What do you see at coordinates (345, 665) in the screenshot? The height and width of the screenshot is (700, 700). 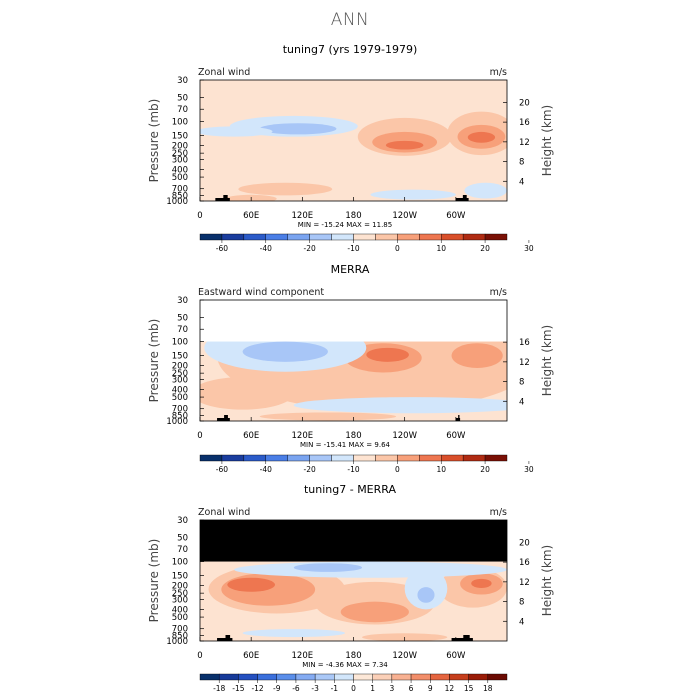 I see `min-max-stats: MIN = -4.36 MAX = 7.34` at bounding box center [345, 665].